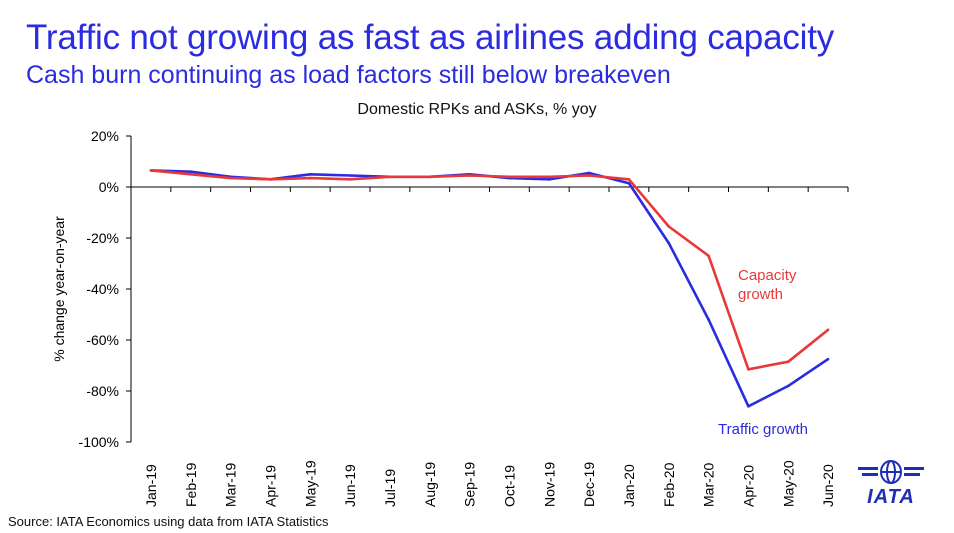 The image size is (954, 533). I want to click on x-tick-label: Feb-20, so click(669, 484).